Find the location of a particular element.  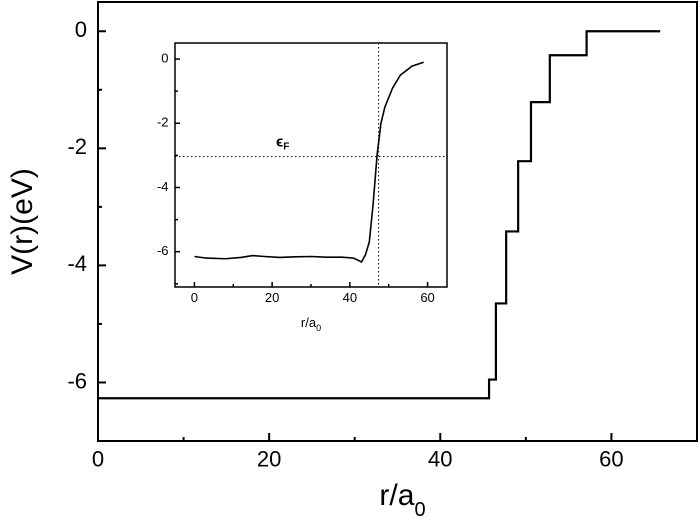

y-axis-label: V(r)(eV) is located at coordinates (22, 221).